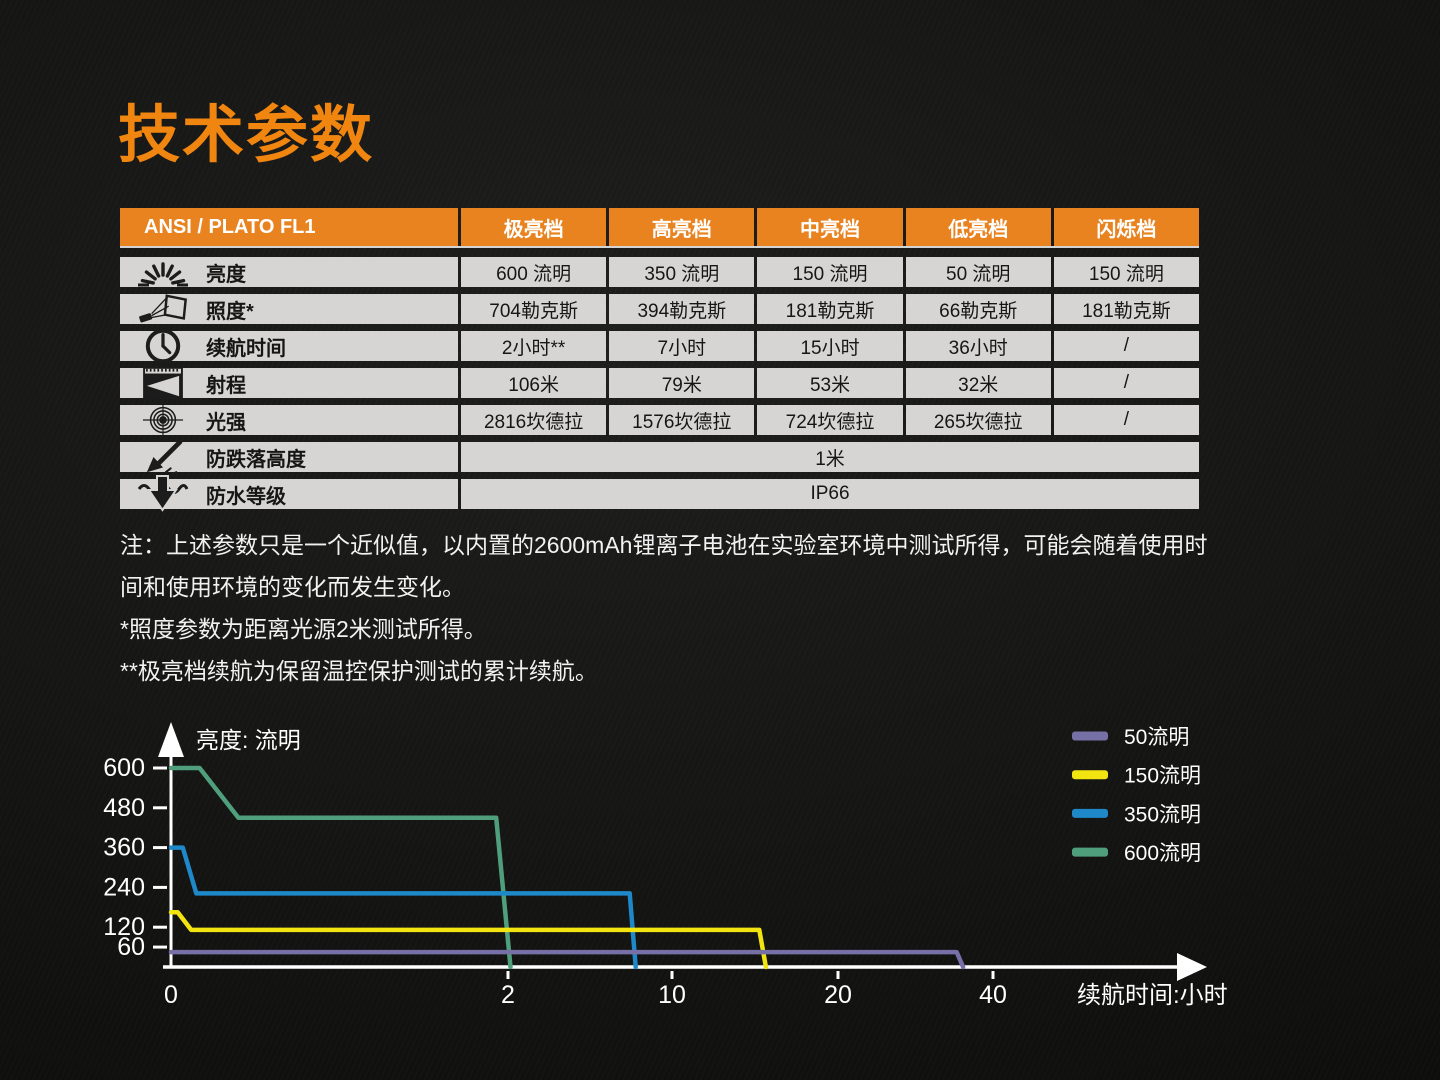 This screenshot has width=1440, height=1080. Describe the element at coordinates (256, 459) in the screenshot. I see `row-label: 防跌落高度` at that location.